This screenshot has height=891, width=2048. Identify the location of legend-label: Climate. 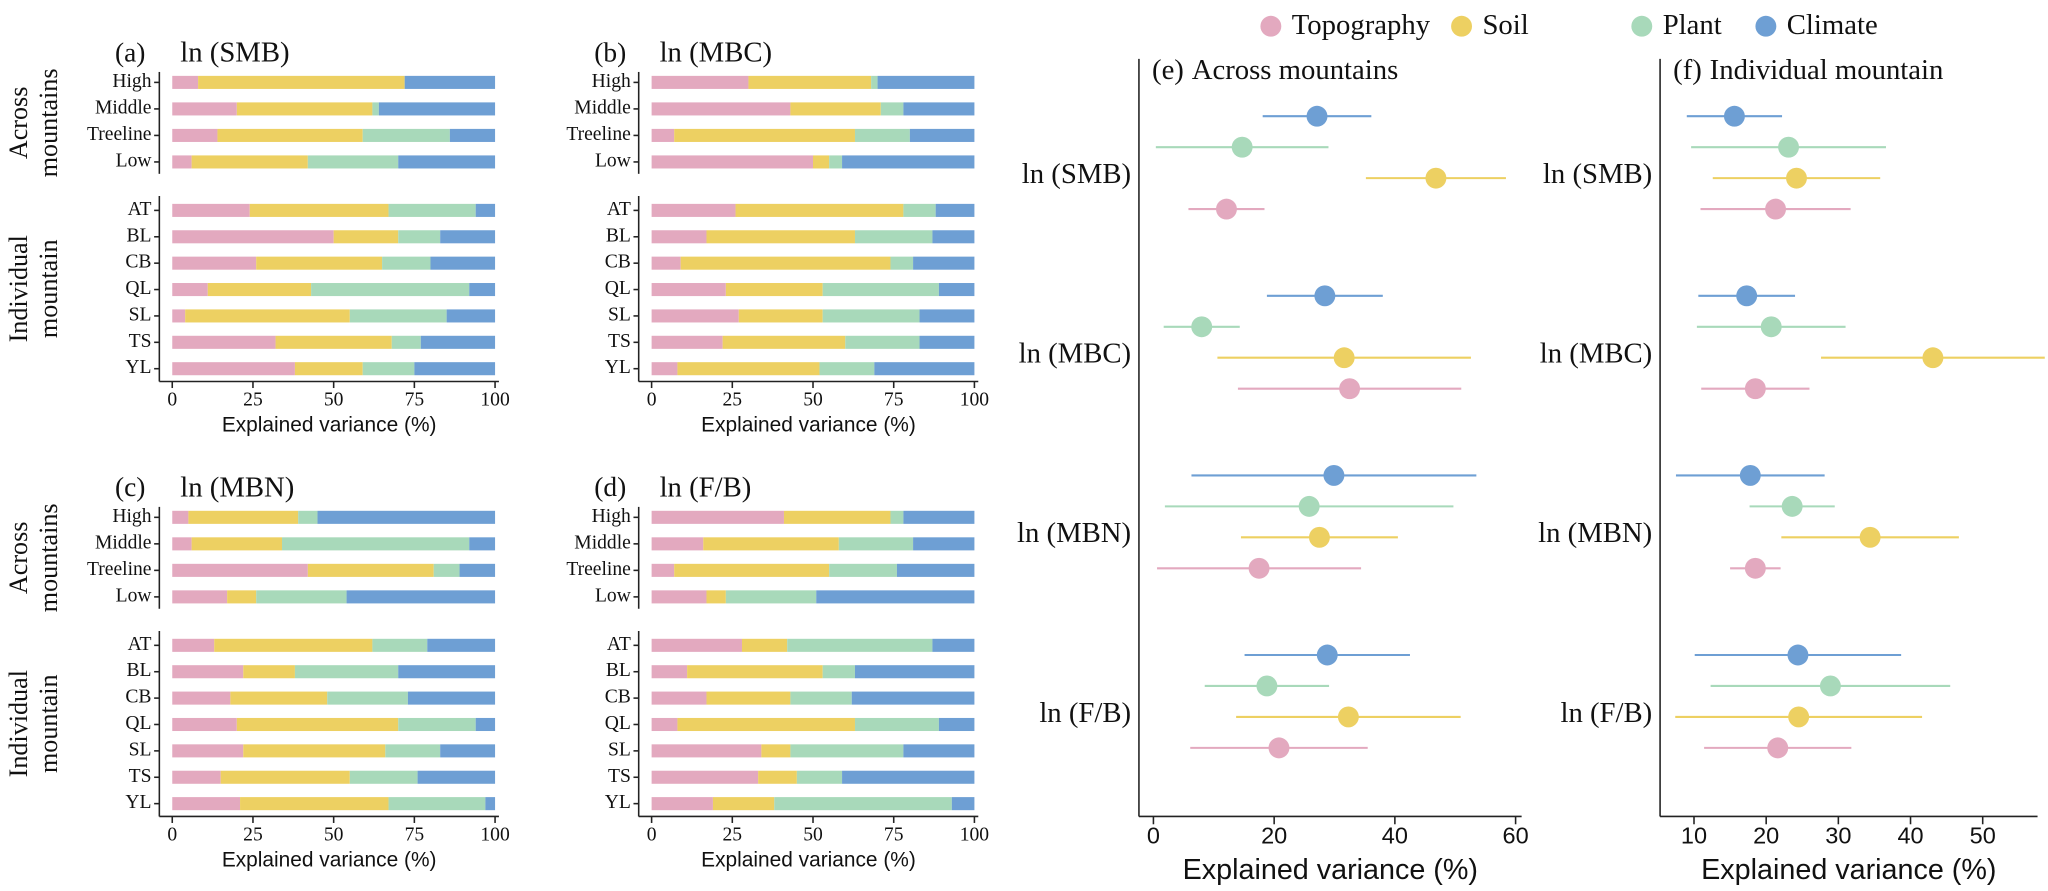
(1832, 25).